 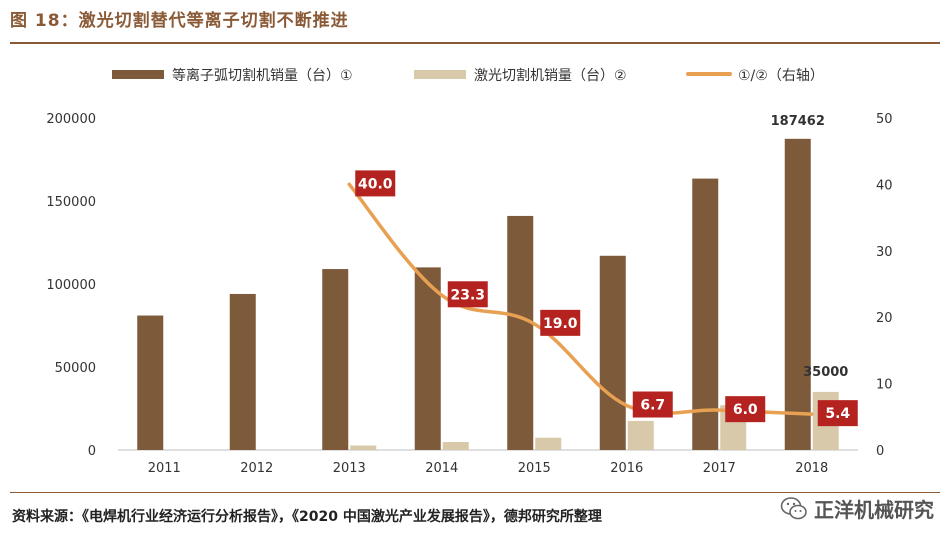 I want to click on y-left-tick-label: 150000, so click(x=71, y=202).